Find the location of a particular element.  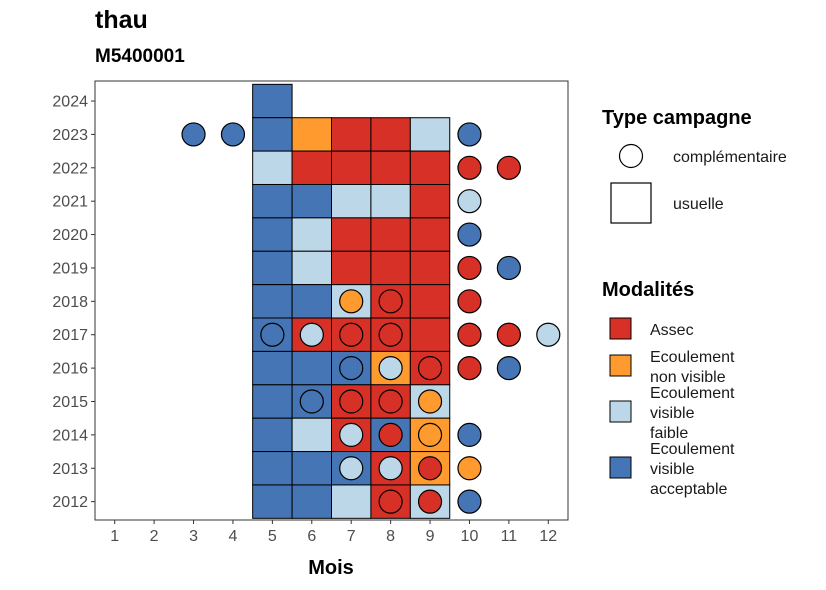

x-tick-label: 3 is located at coordinates (193, 536).